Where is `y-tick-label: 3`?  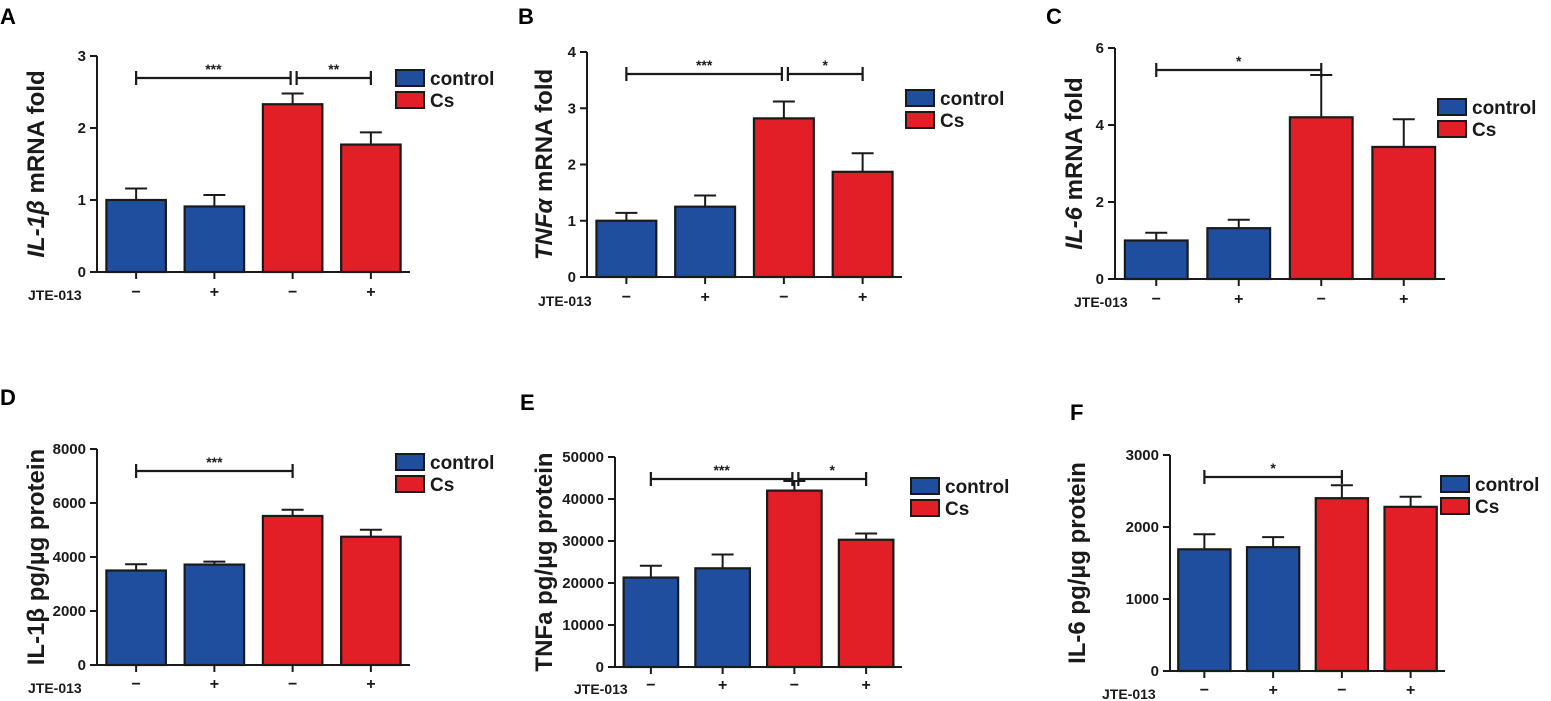
y-tick-label: 3 is located at coordinates (82, 56).